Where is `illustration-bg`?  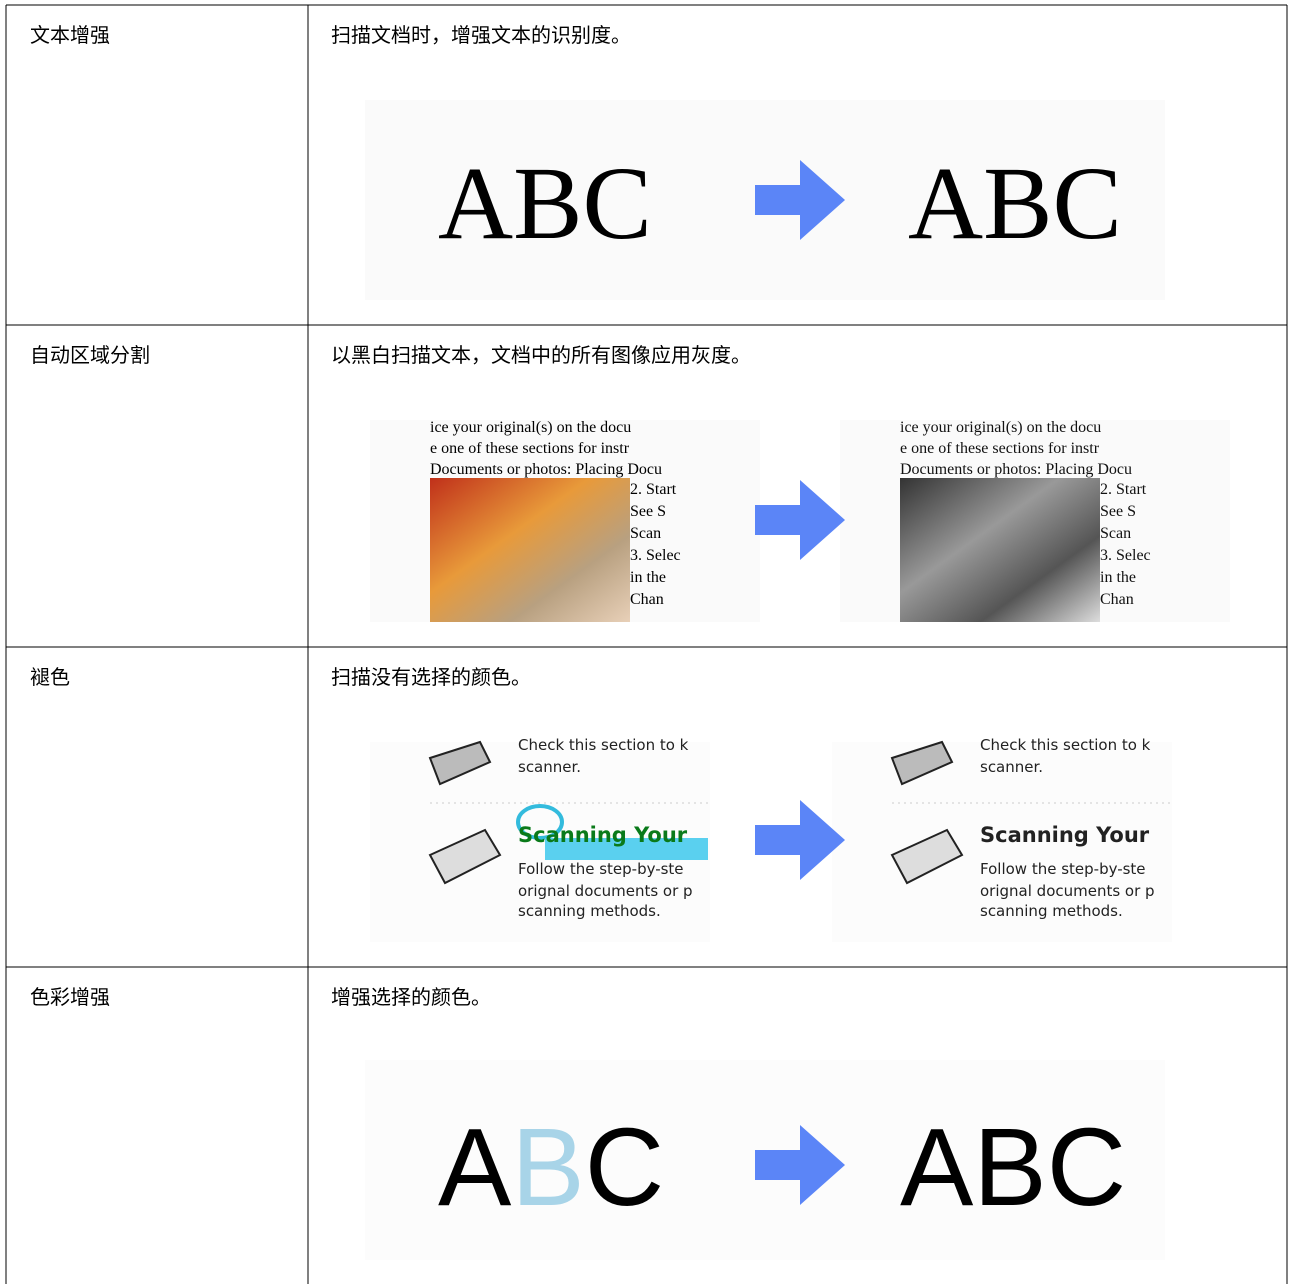 illustration-bg is located at coordinates (1002, 842).